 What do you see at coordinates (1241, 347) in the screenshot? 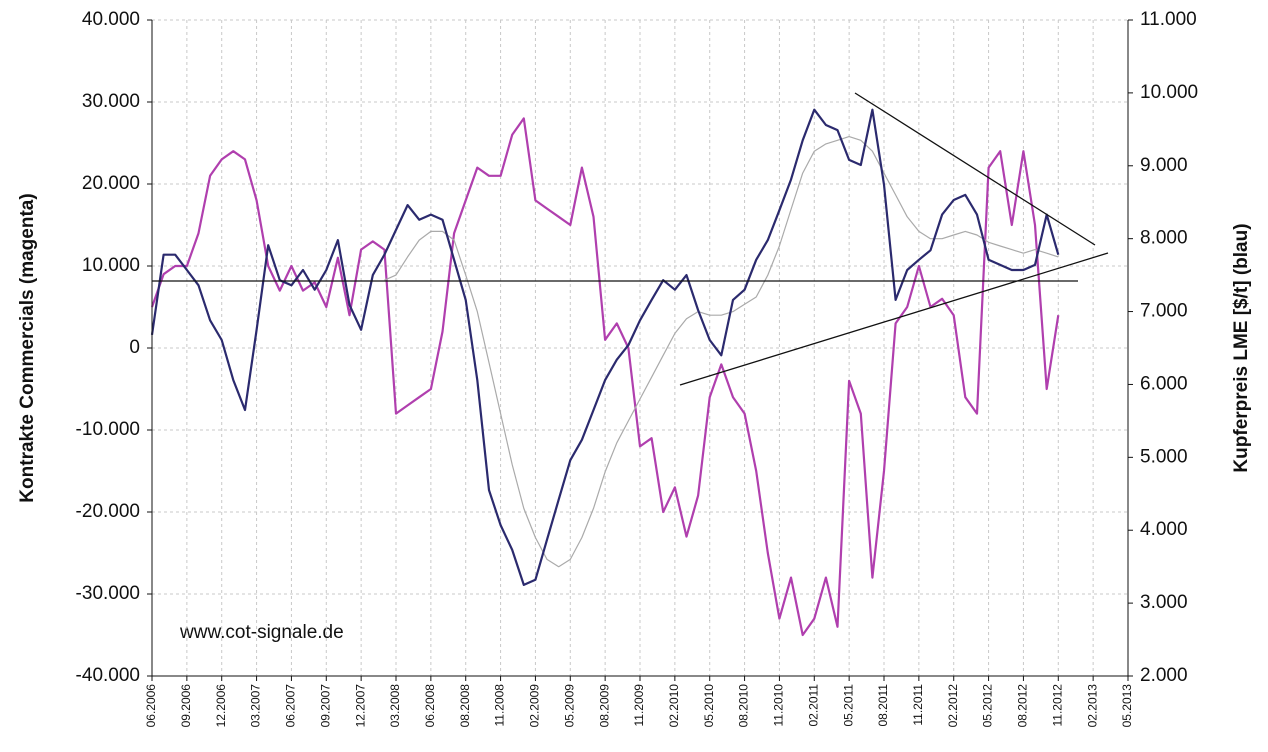
I see `y2-axis-title: Kupferpreis LME [$/t] (blau)` at bounding box center [1241, 347].